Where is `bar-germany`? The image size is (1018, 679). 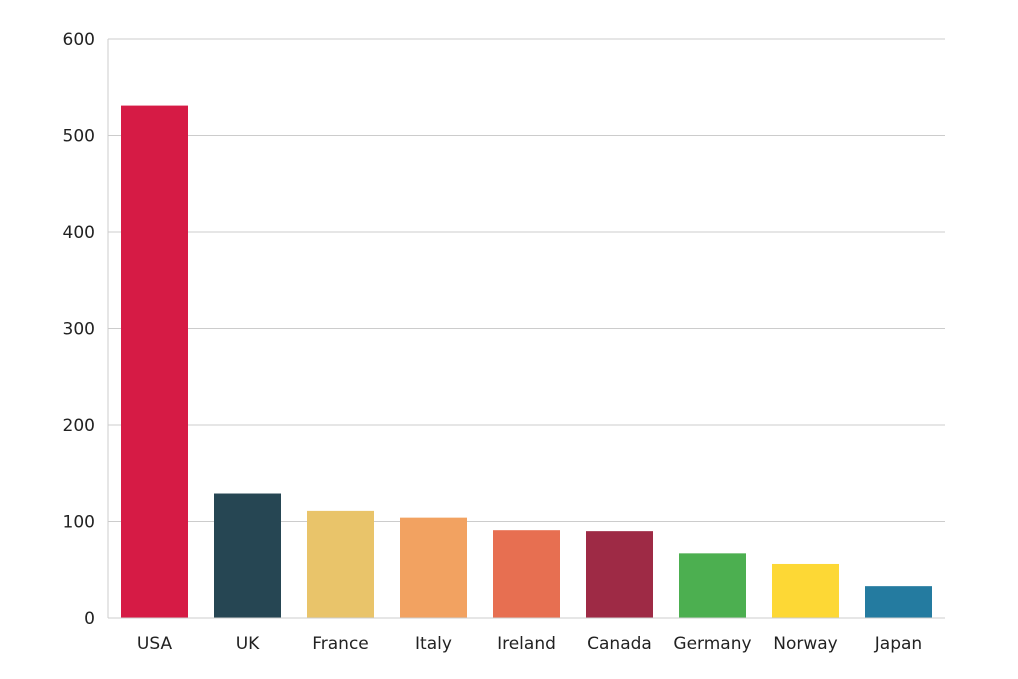
bar-germany is located at coordinates (712, 585).